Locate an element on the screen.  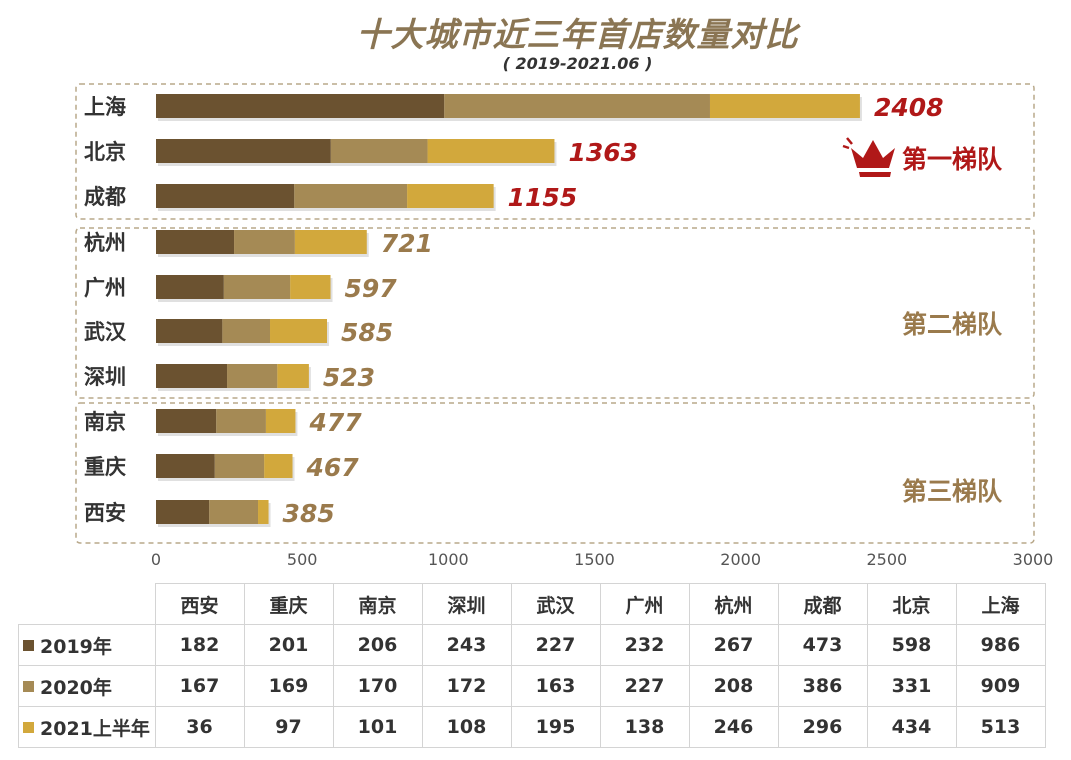
legend-label: 2020年 is located at coordinates (76, 687).